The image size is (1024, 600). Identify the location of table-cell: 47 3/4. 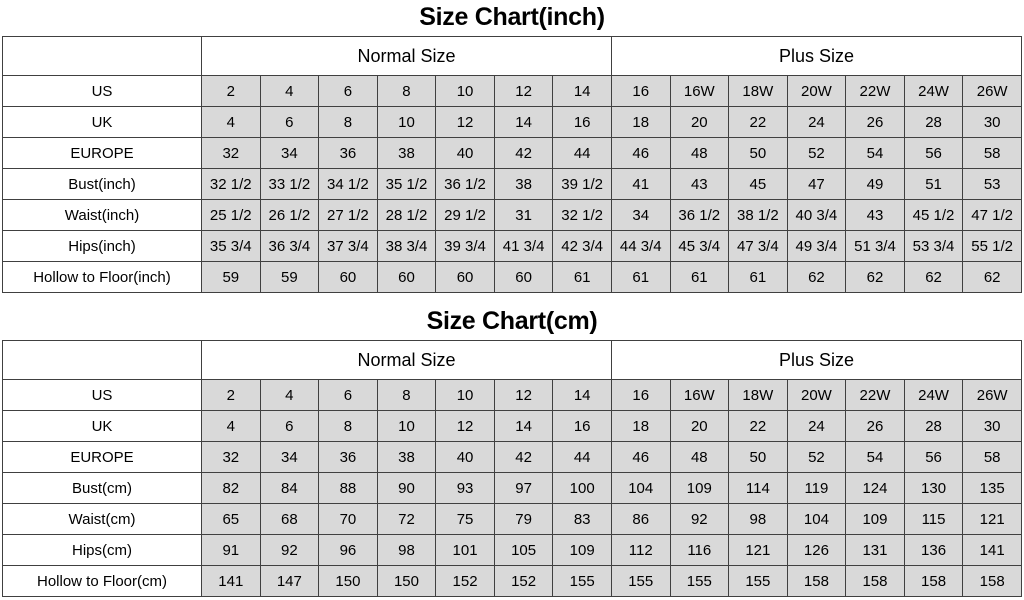
(758, 246).